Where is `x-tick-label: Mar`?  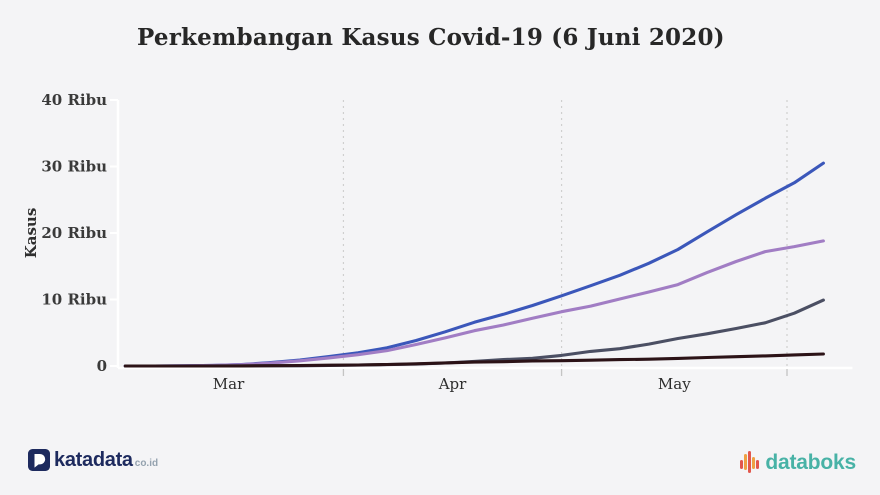 x-tick-label: Mar is located at coordinates (229, 384).